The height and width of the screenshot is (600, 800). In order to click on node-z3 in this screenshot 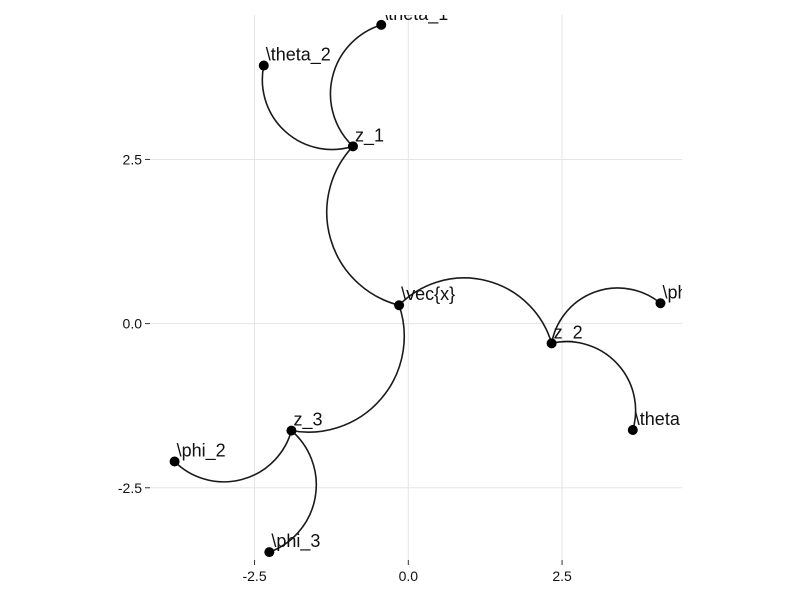, I will do `click(291, 430)`.